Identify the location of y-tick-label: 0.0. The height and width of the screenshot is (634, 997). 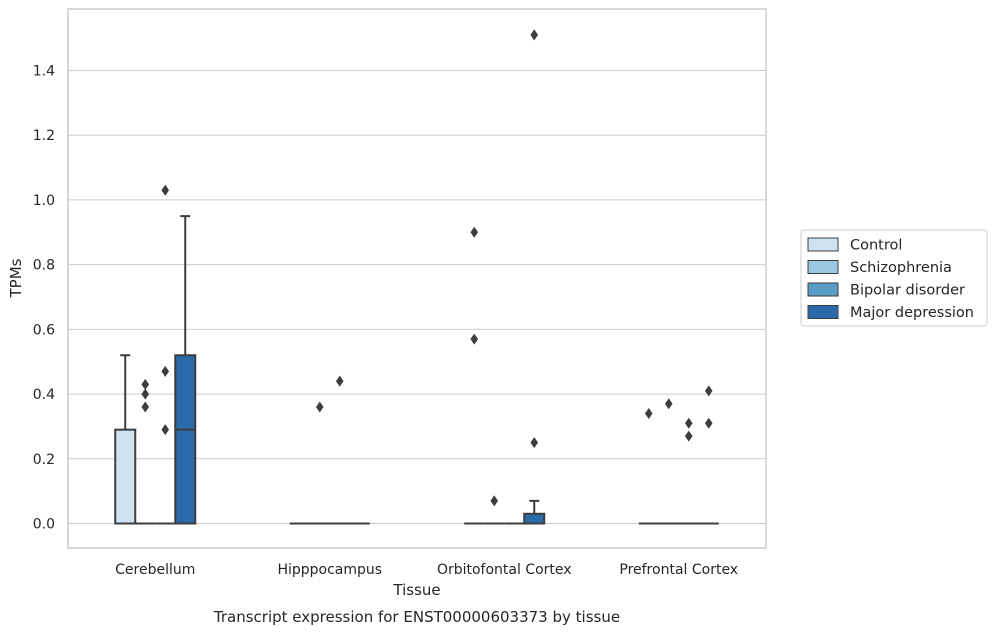
(44, 525).